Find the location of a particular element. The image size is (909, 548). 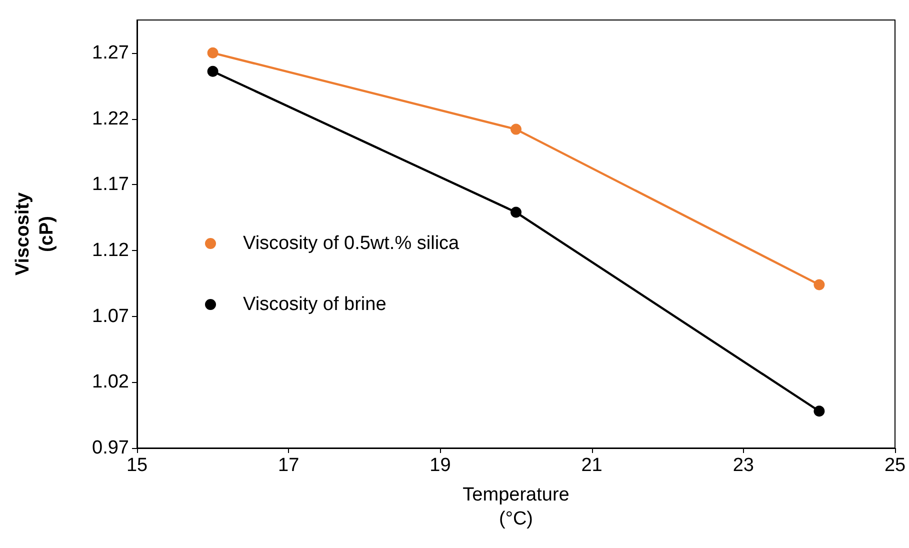

x-tick-label: 25 is located at coordinates (895, 465).